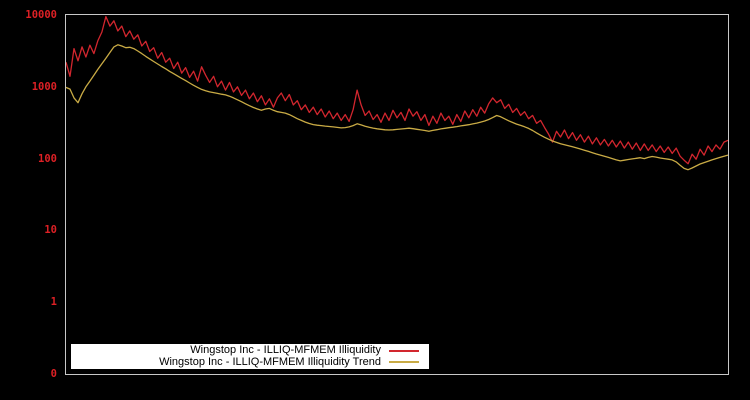  I want to click on legend-line-sample-illiquidity, so click(404, 350).